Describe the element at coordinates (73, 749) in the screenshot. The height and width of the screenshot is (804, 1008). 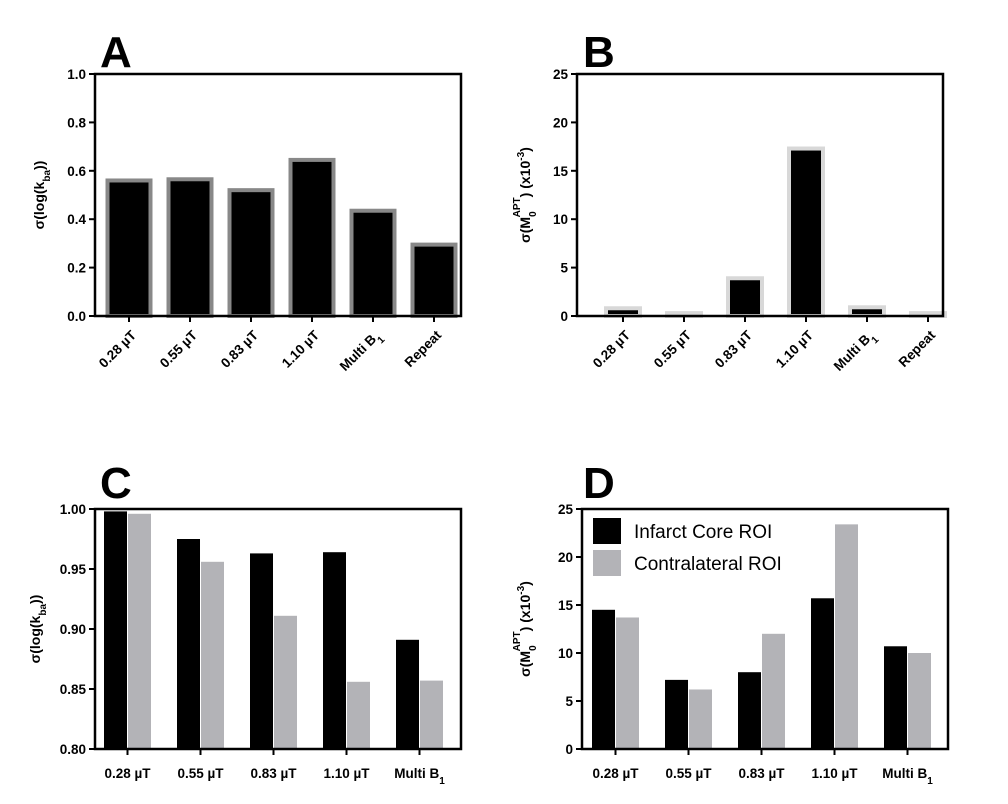
I see `y-tick-label: 0.80` at that location.